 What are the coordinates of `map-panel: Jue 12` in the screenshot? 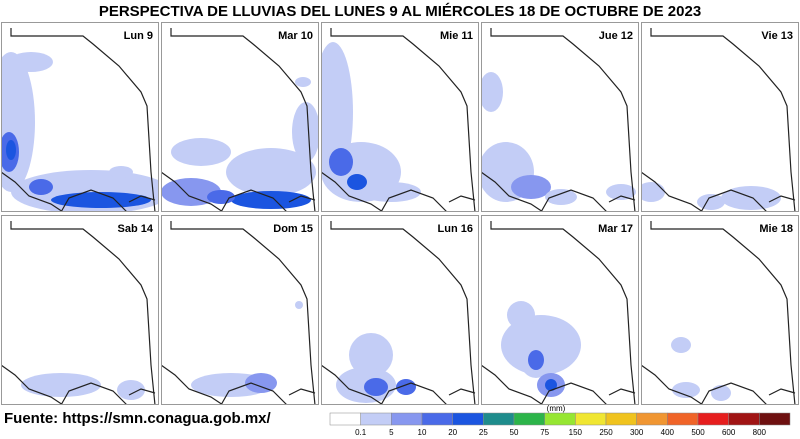 It's located at (560, 117).